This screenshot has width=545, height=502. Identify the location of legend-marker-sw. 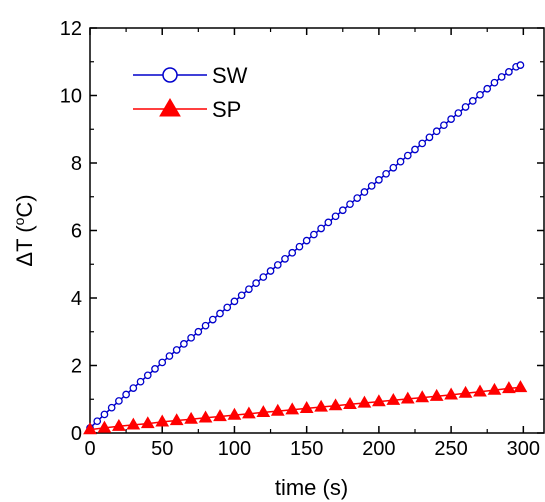
(170, 75).